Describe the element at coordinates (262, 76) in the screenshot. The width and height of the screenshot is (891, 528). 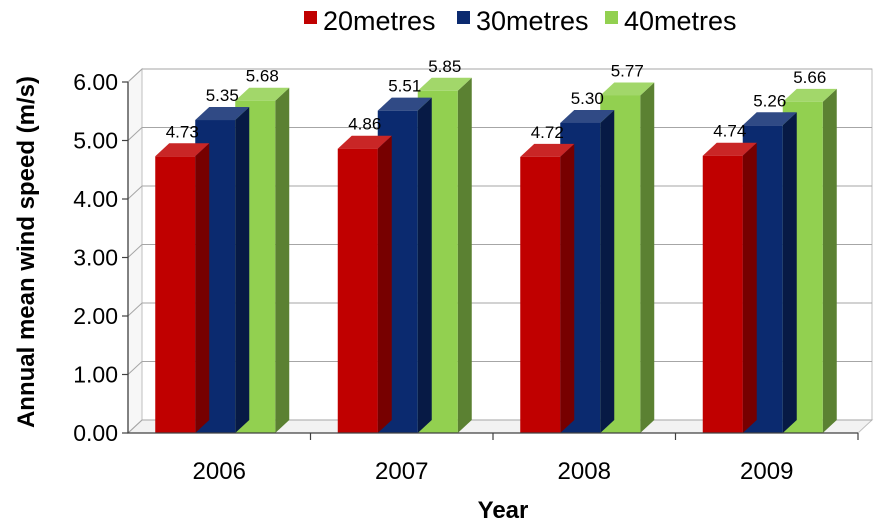
I see `data-label: 5.68` at that location.